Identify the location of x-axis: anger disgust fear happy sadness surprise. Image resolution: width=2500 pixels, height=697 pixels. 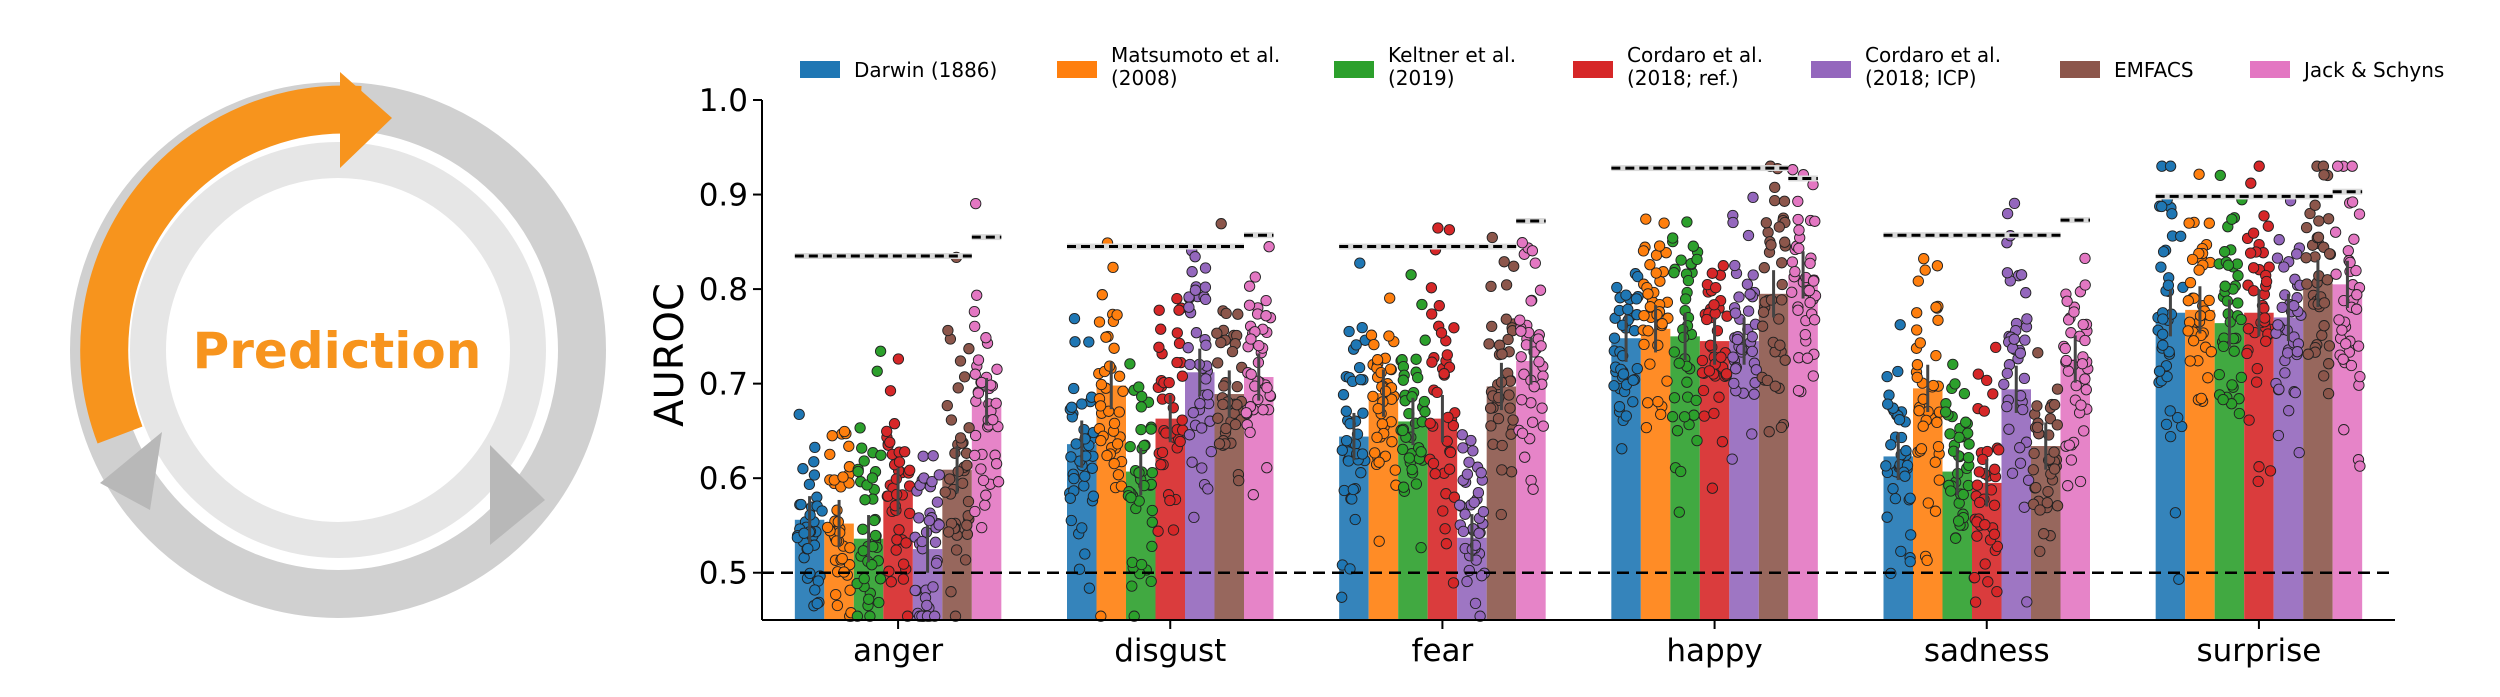
(1578, 644).